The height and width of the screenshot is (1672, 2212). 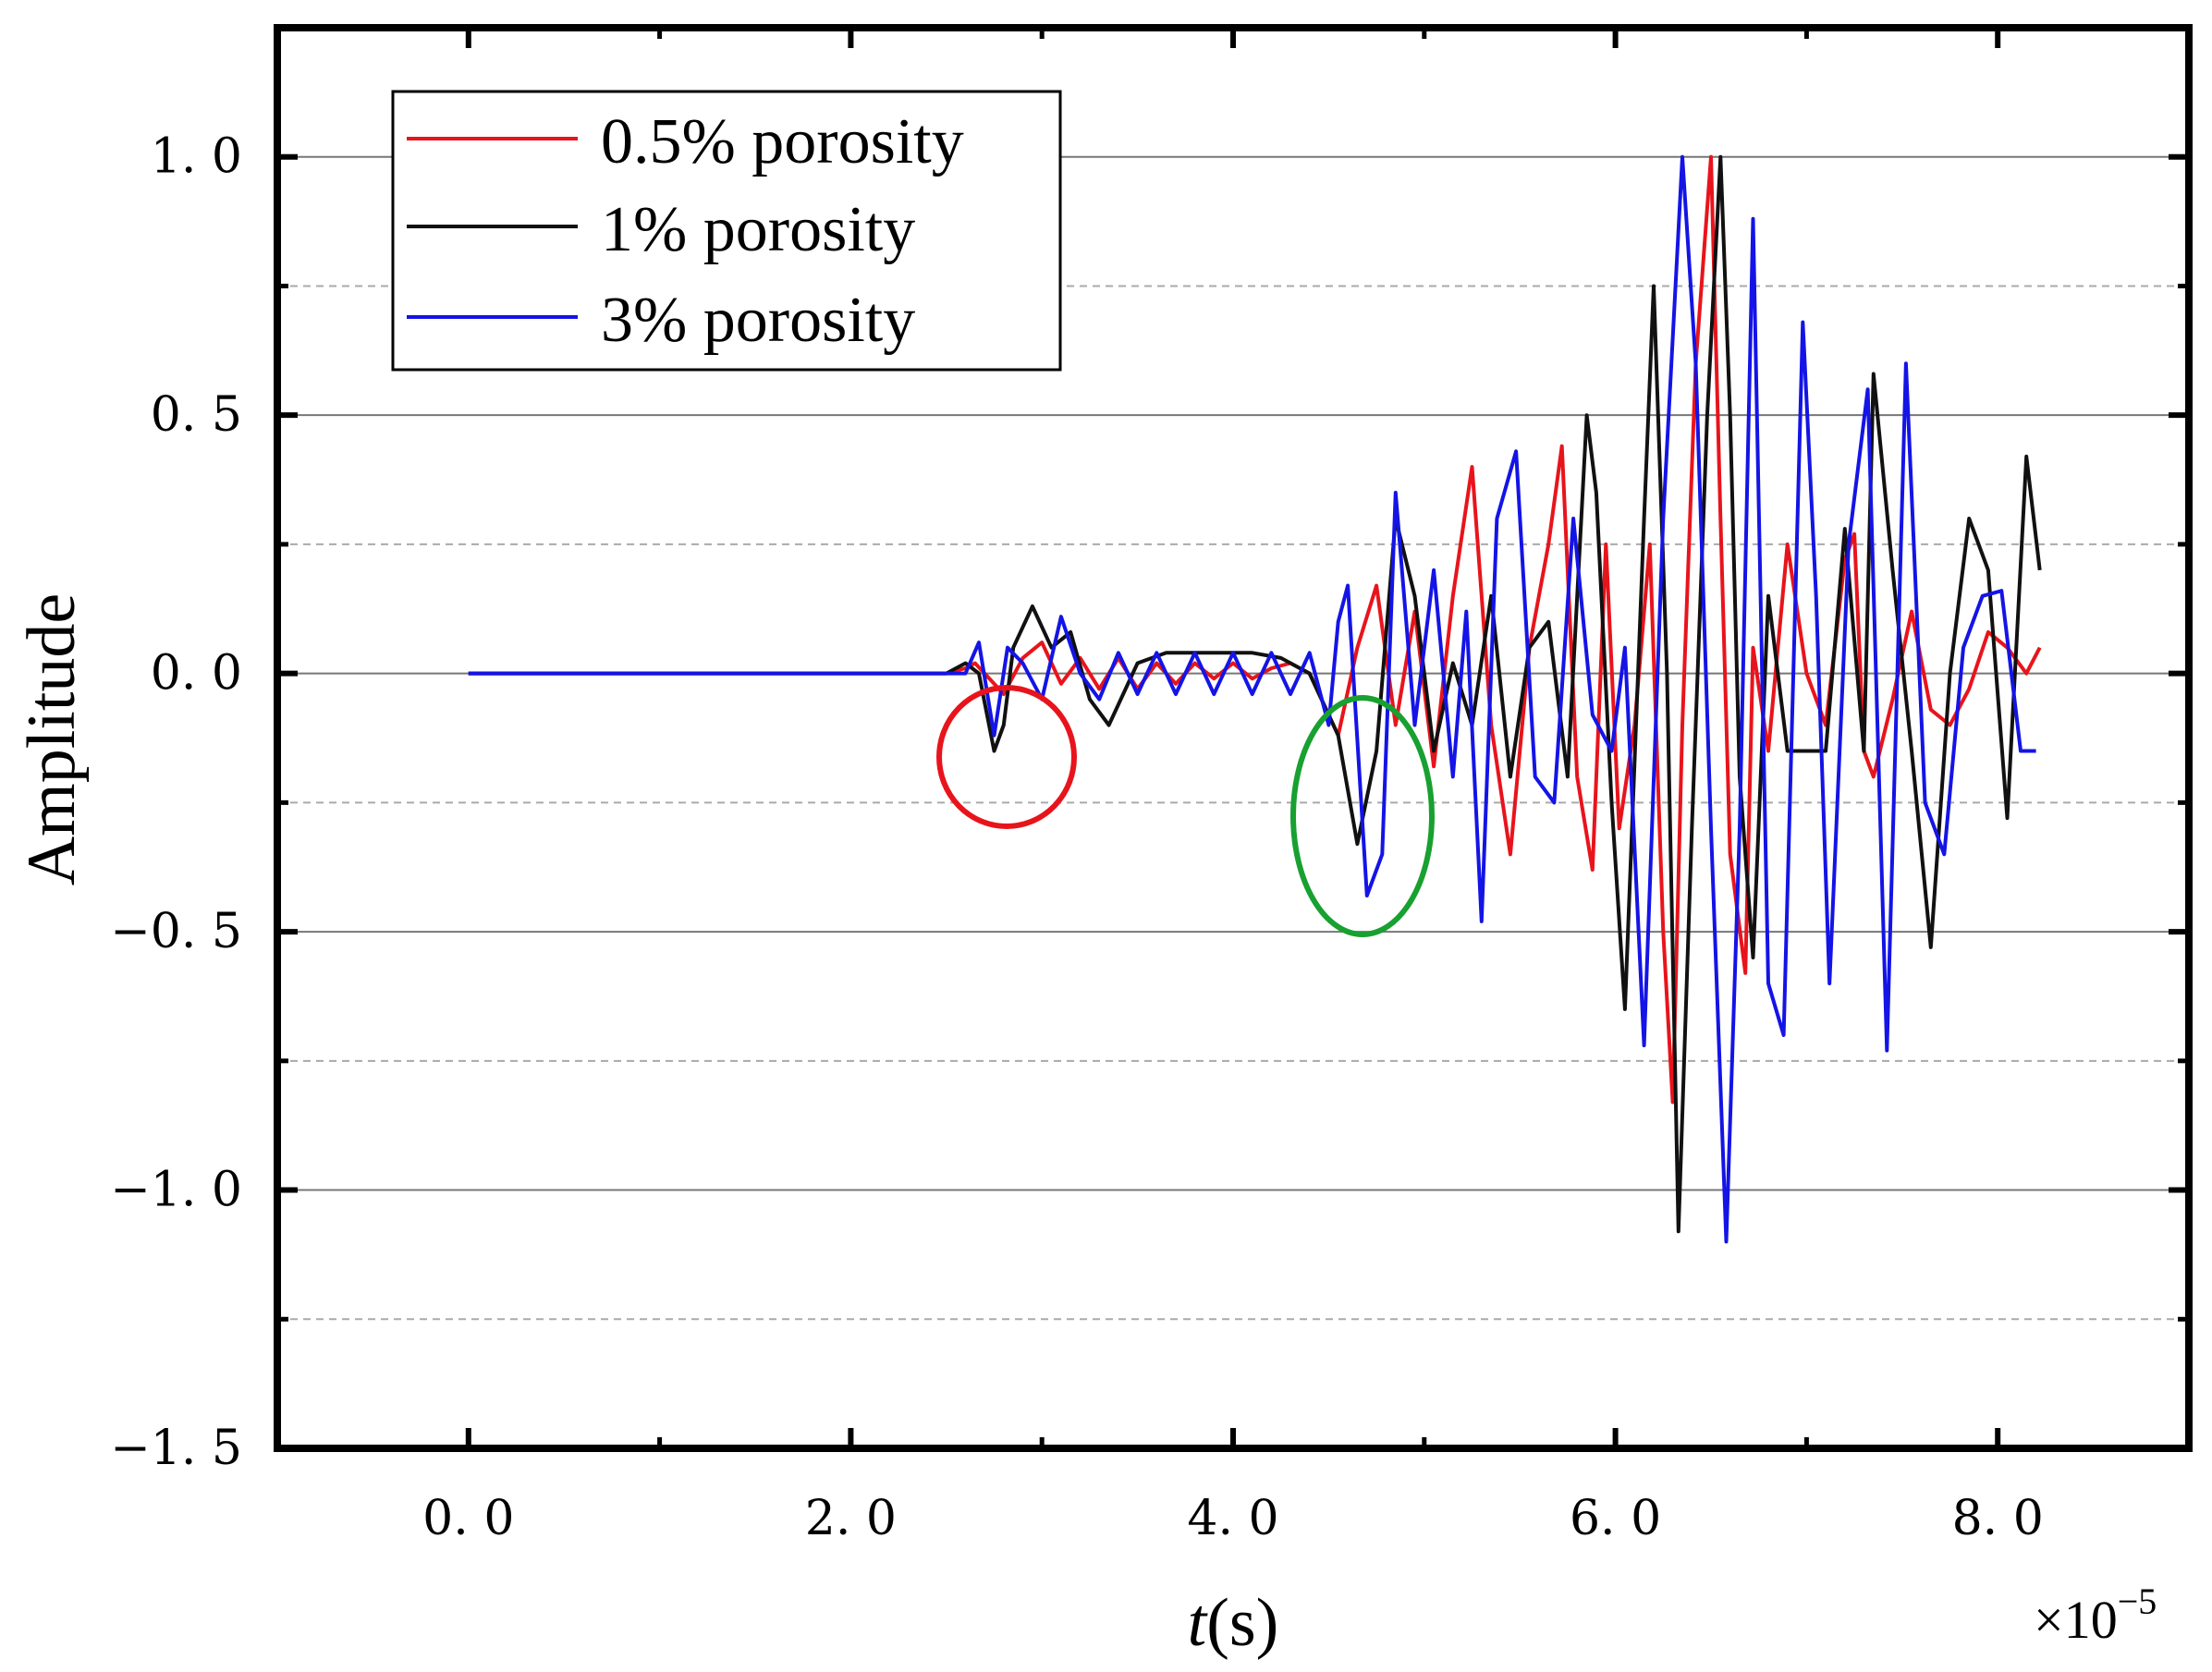 What do you see at coordinates (1615, 1519) in the screenshot?
I see `x-tick-label: 6. 0` at bounding box center [1615, 1519].